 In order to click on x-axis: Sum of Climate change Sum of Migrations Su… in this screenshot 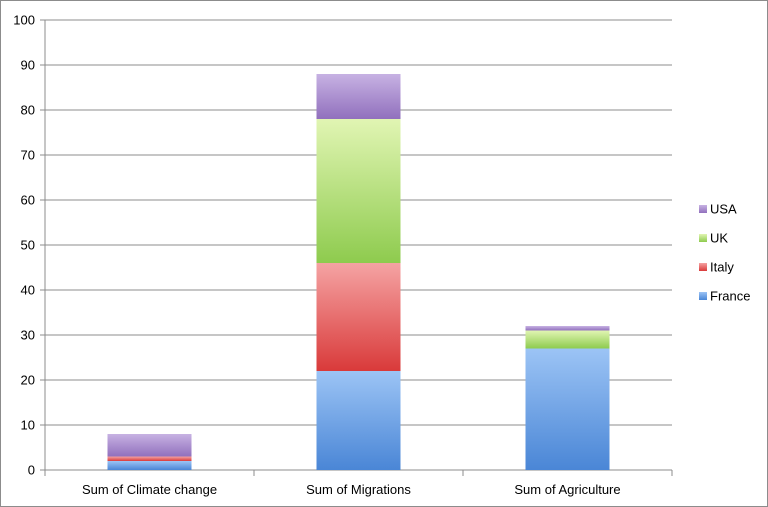, I will do `click(358, 483)`.